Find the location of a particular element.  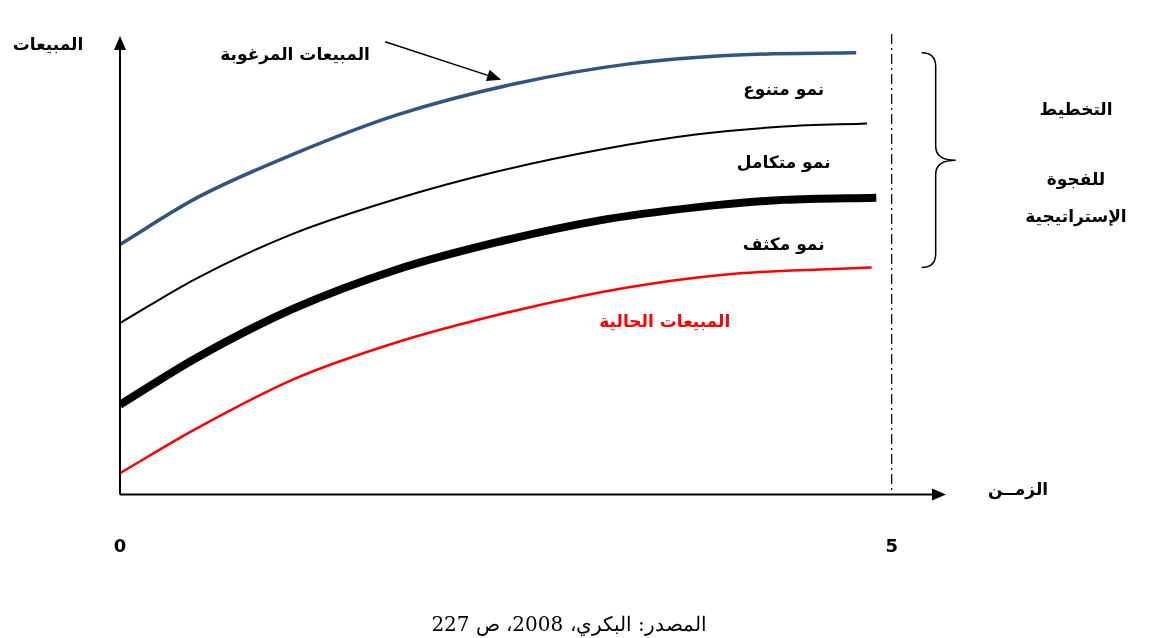

text: المصدر: البكري، 2008، ص 227 is located at coordinates (569, 624).